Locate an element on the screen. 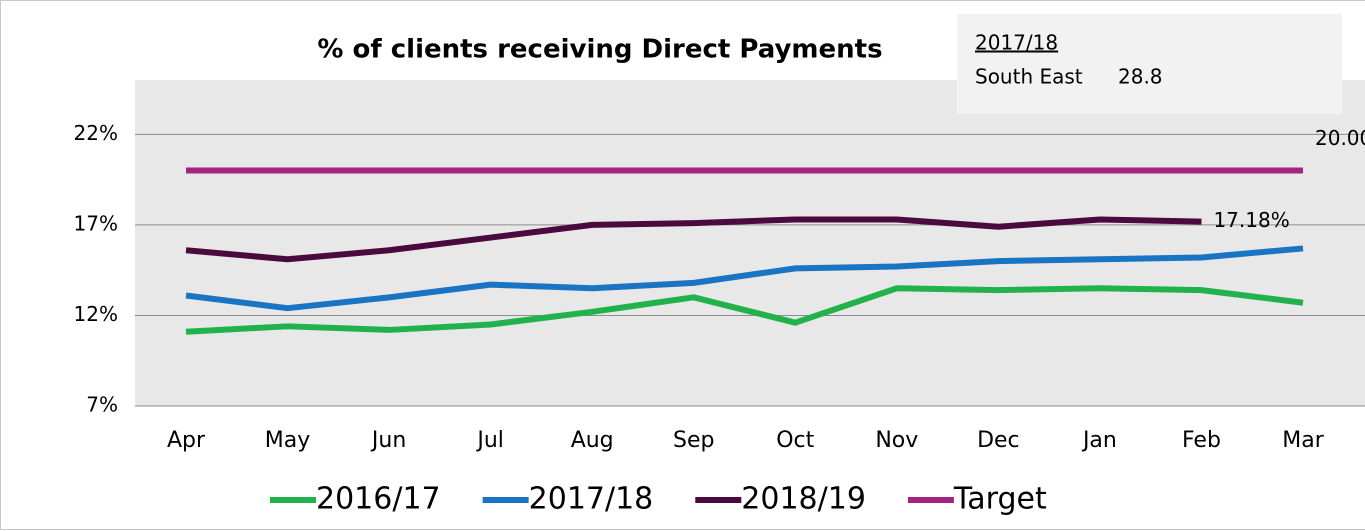  x-tick-label: Aug is located at coordinates (592, 440).